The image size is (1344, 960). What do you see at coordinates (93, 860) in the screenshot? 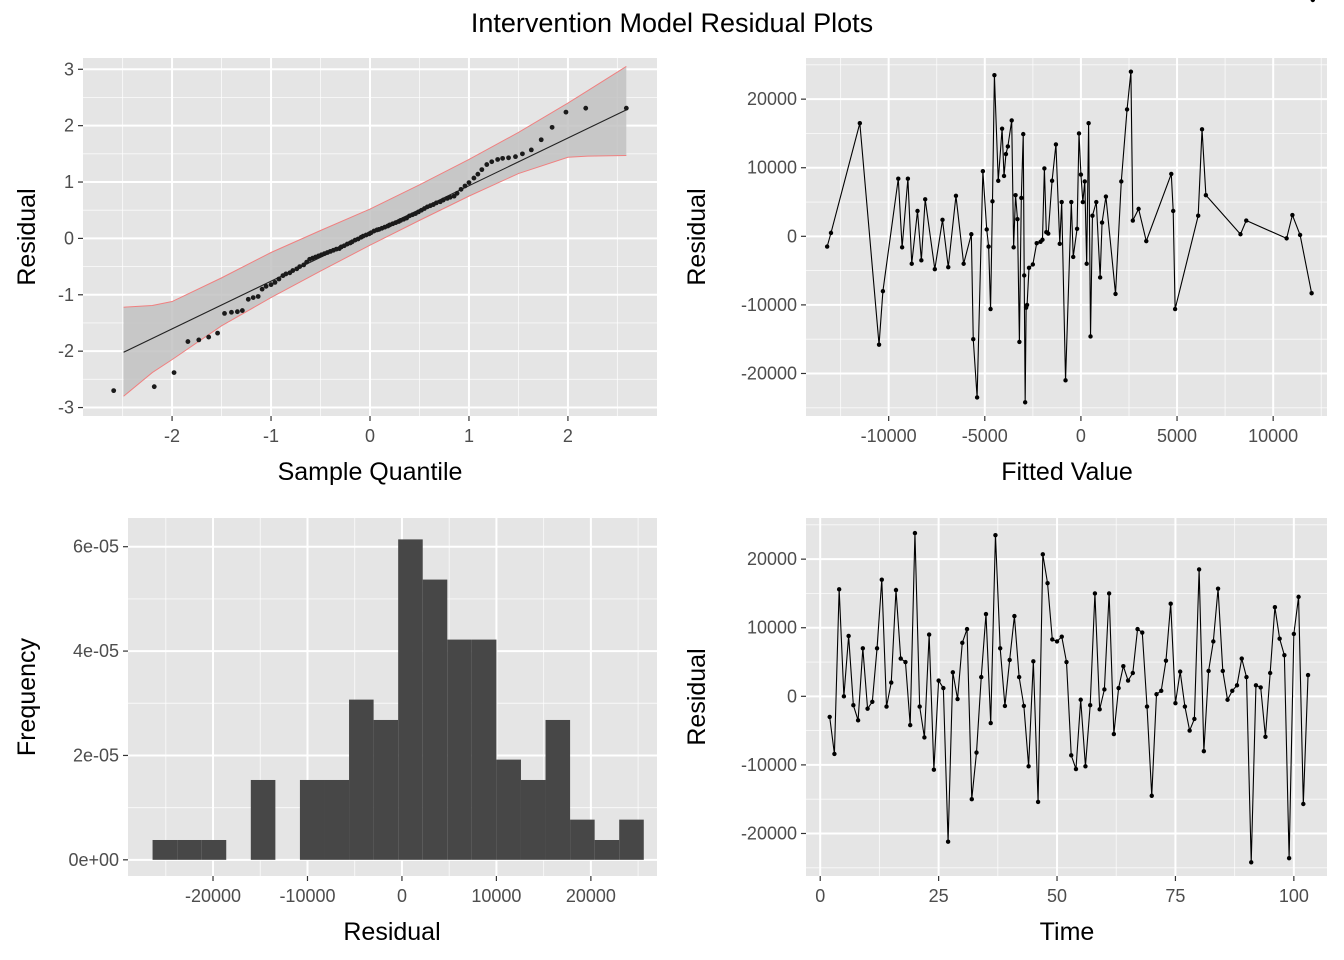
I see `hist-y-tick-label: 0e+00` at bounding box center [93, 860].